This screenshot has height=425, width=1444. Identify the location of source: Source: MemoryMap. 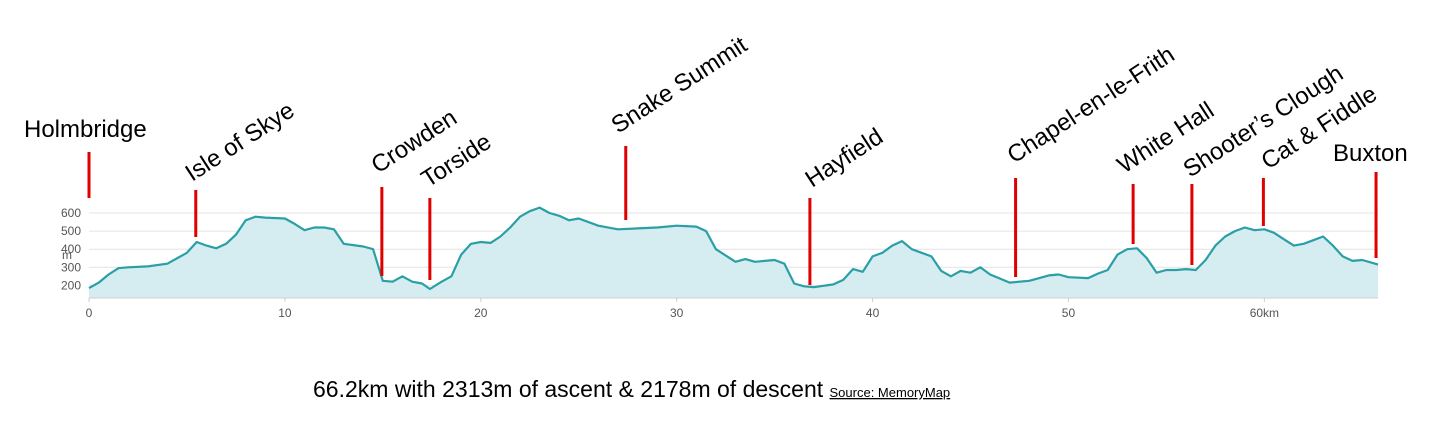
(890, 392).